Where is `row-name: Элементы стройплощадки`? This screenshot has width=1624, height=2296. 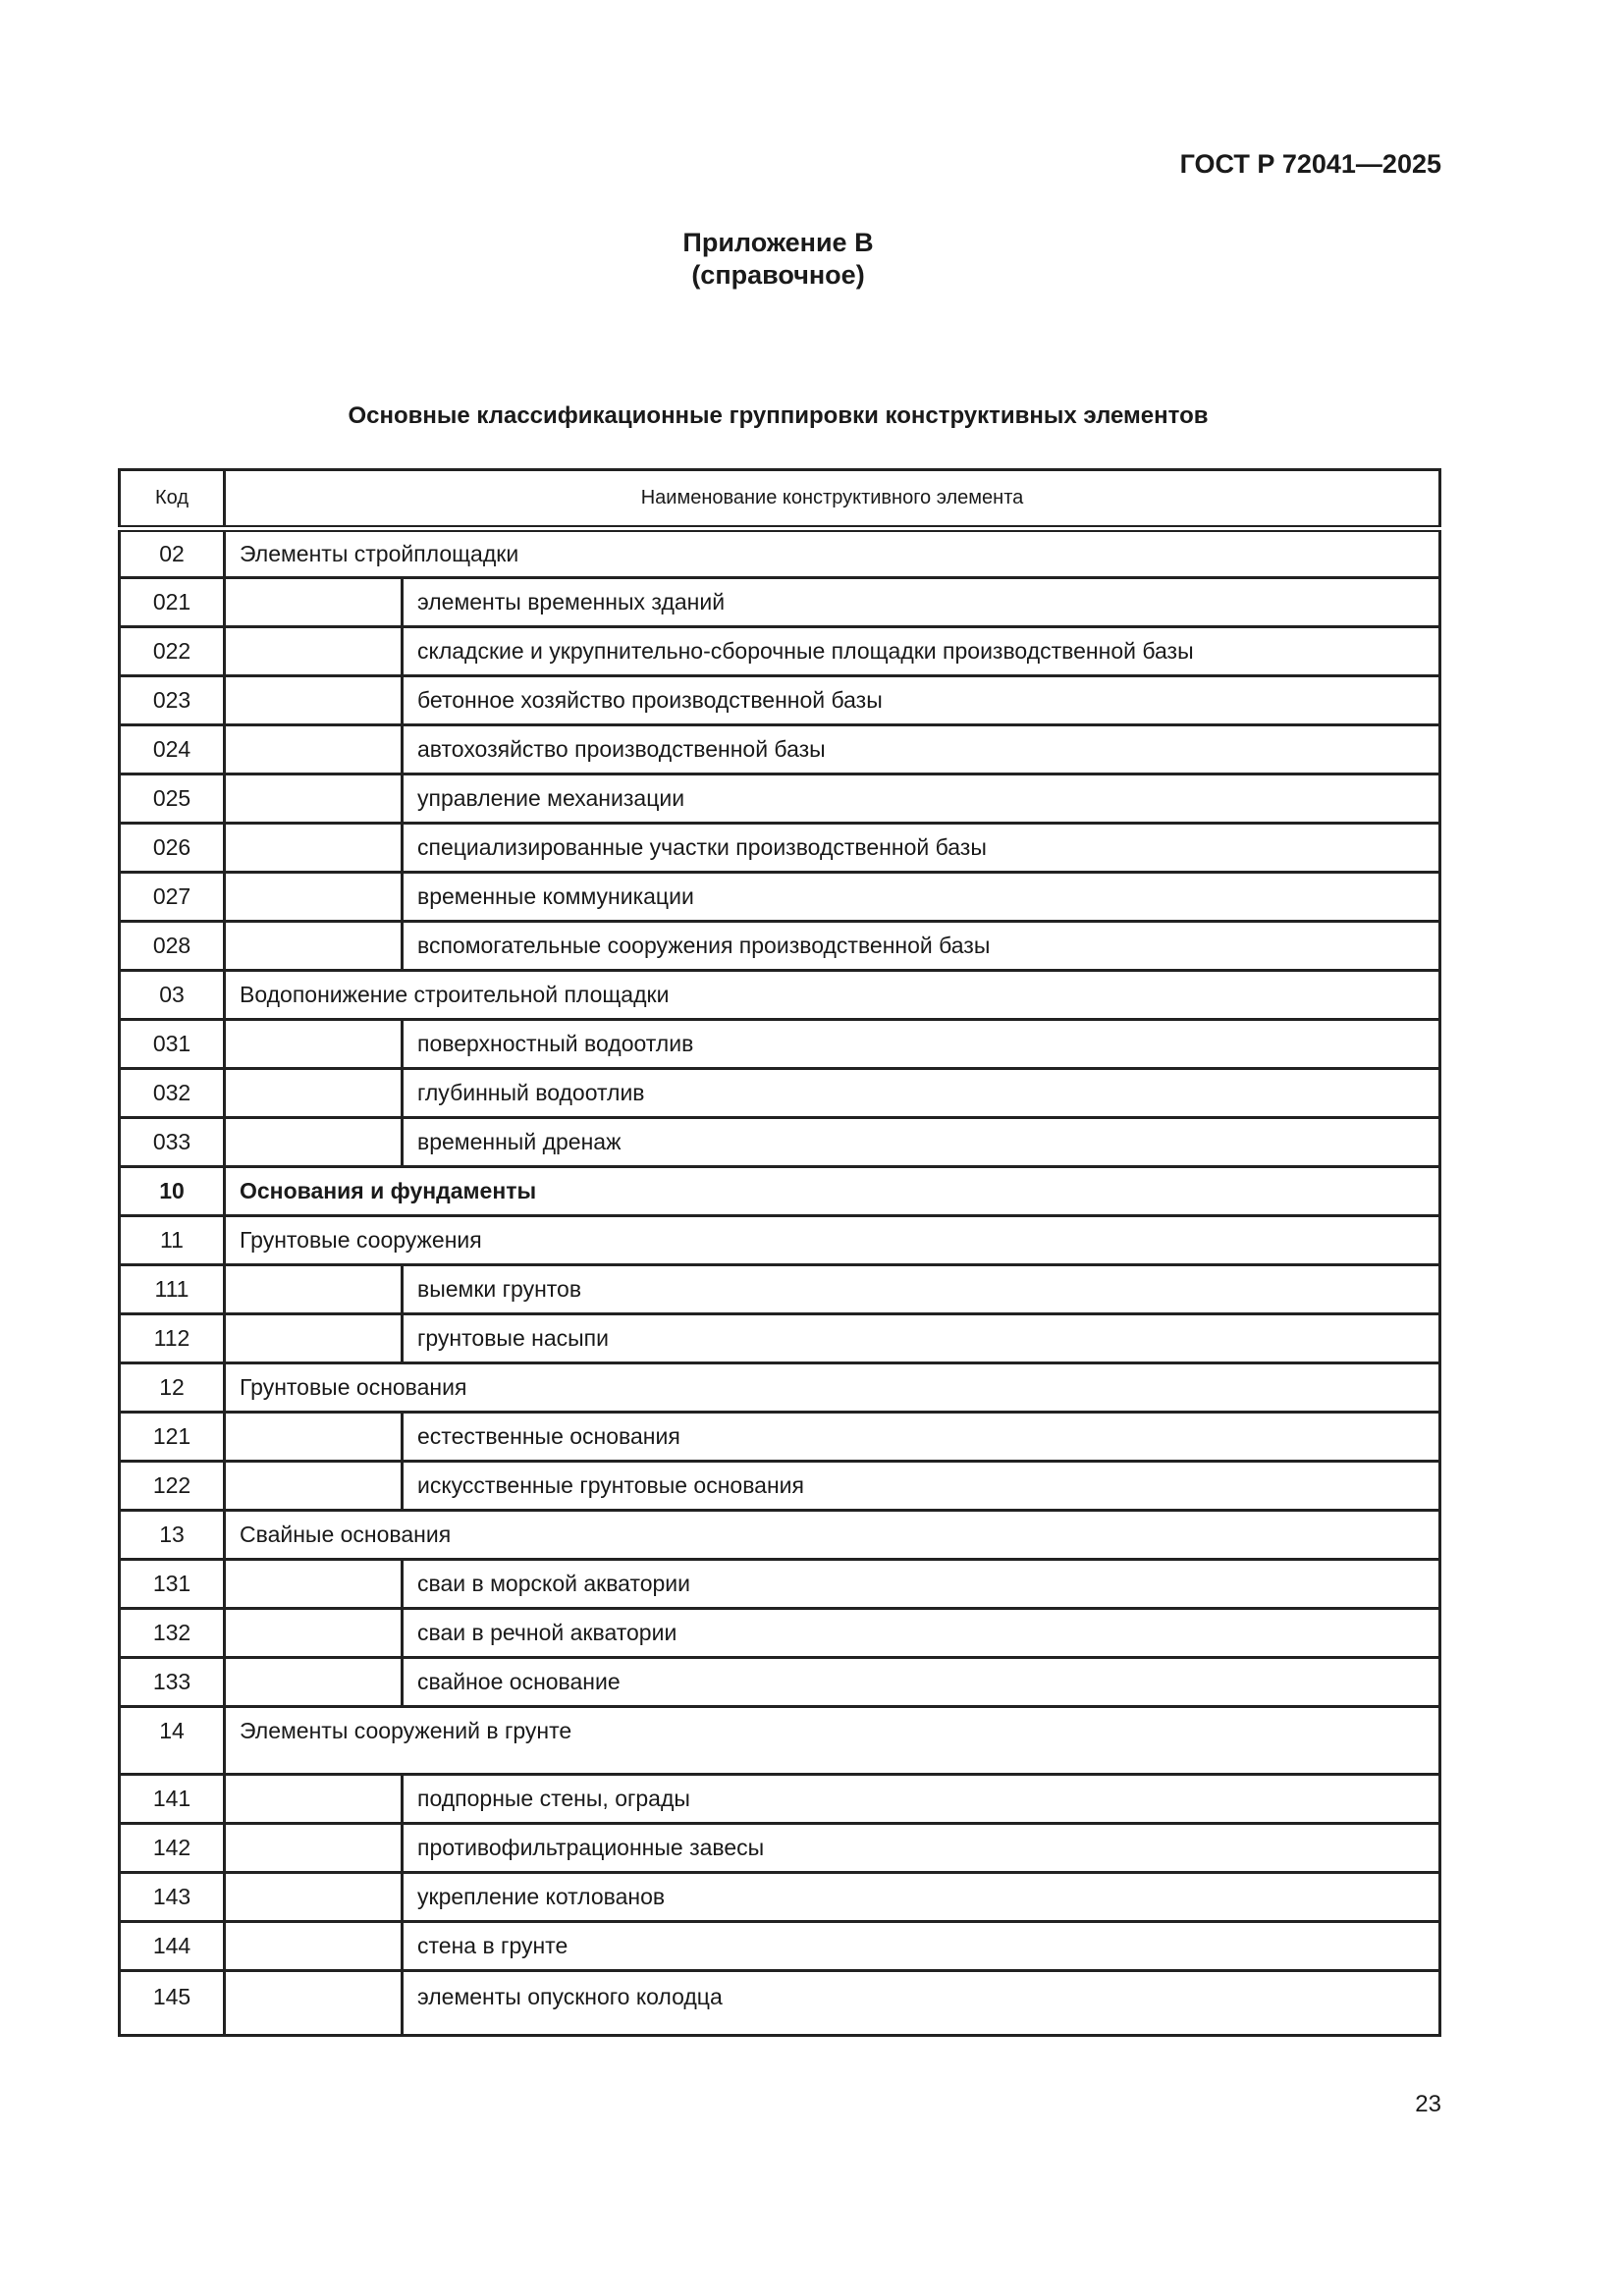 row-name: Элементы стройплощадки is located at coordinates (832, 553).